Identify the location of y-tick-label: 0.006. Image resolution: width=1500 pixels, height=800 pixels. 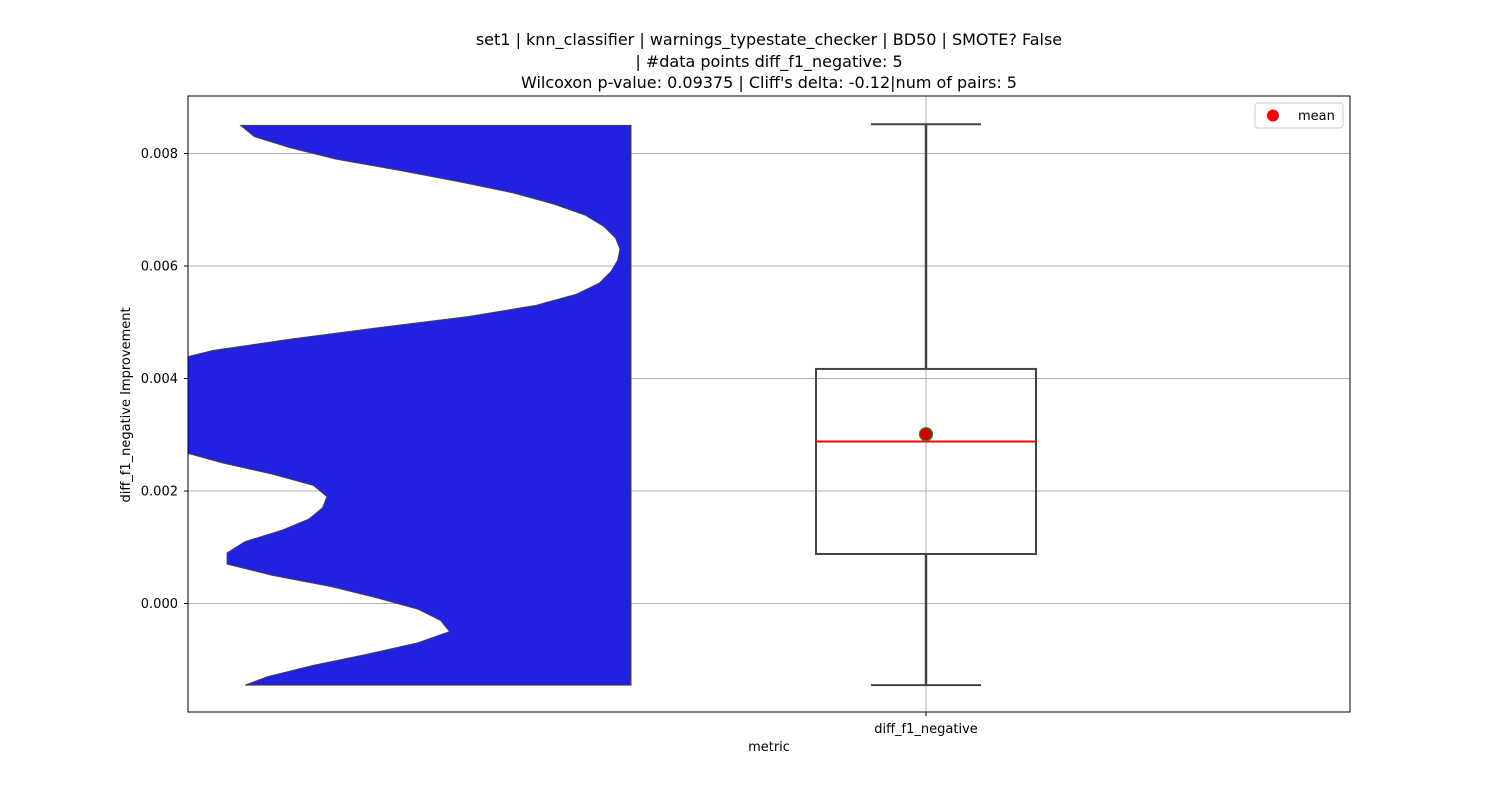
(159, 267).